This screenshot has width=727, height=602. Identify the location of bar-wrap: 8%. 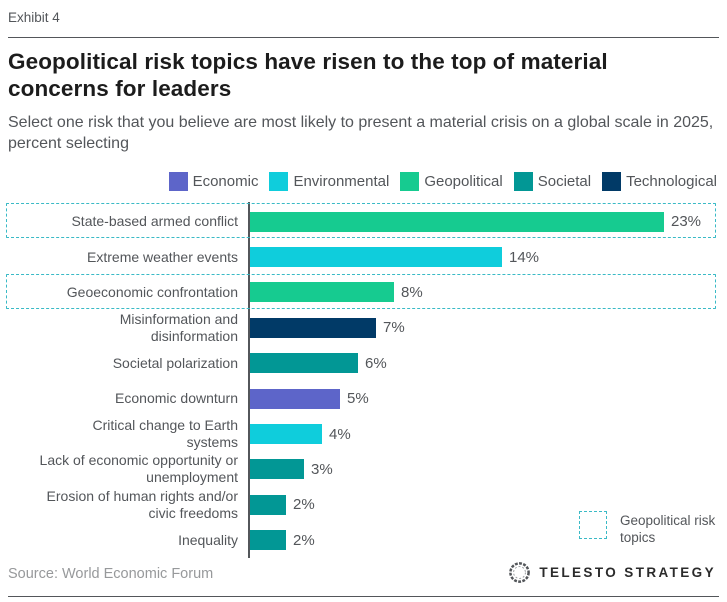
(336, 292).